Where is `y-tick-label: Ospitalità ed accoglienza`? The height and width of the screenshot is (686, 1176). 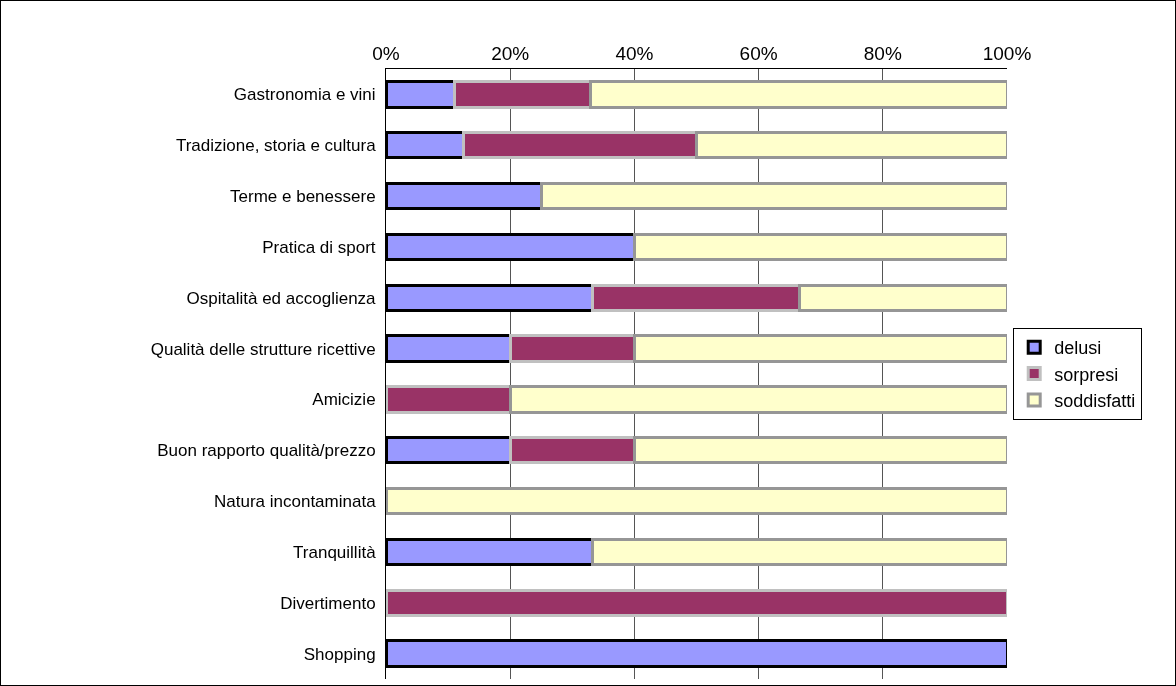 y-tick-label: Ospitalità ed accoglienza is located at coordinates (281, 298).